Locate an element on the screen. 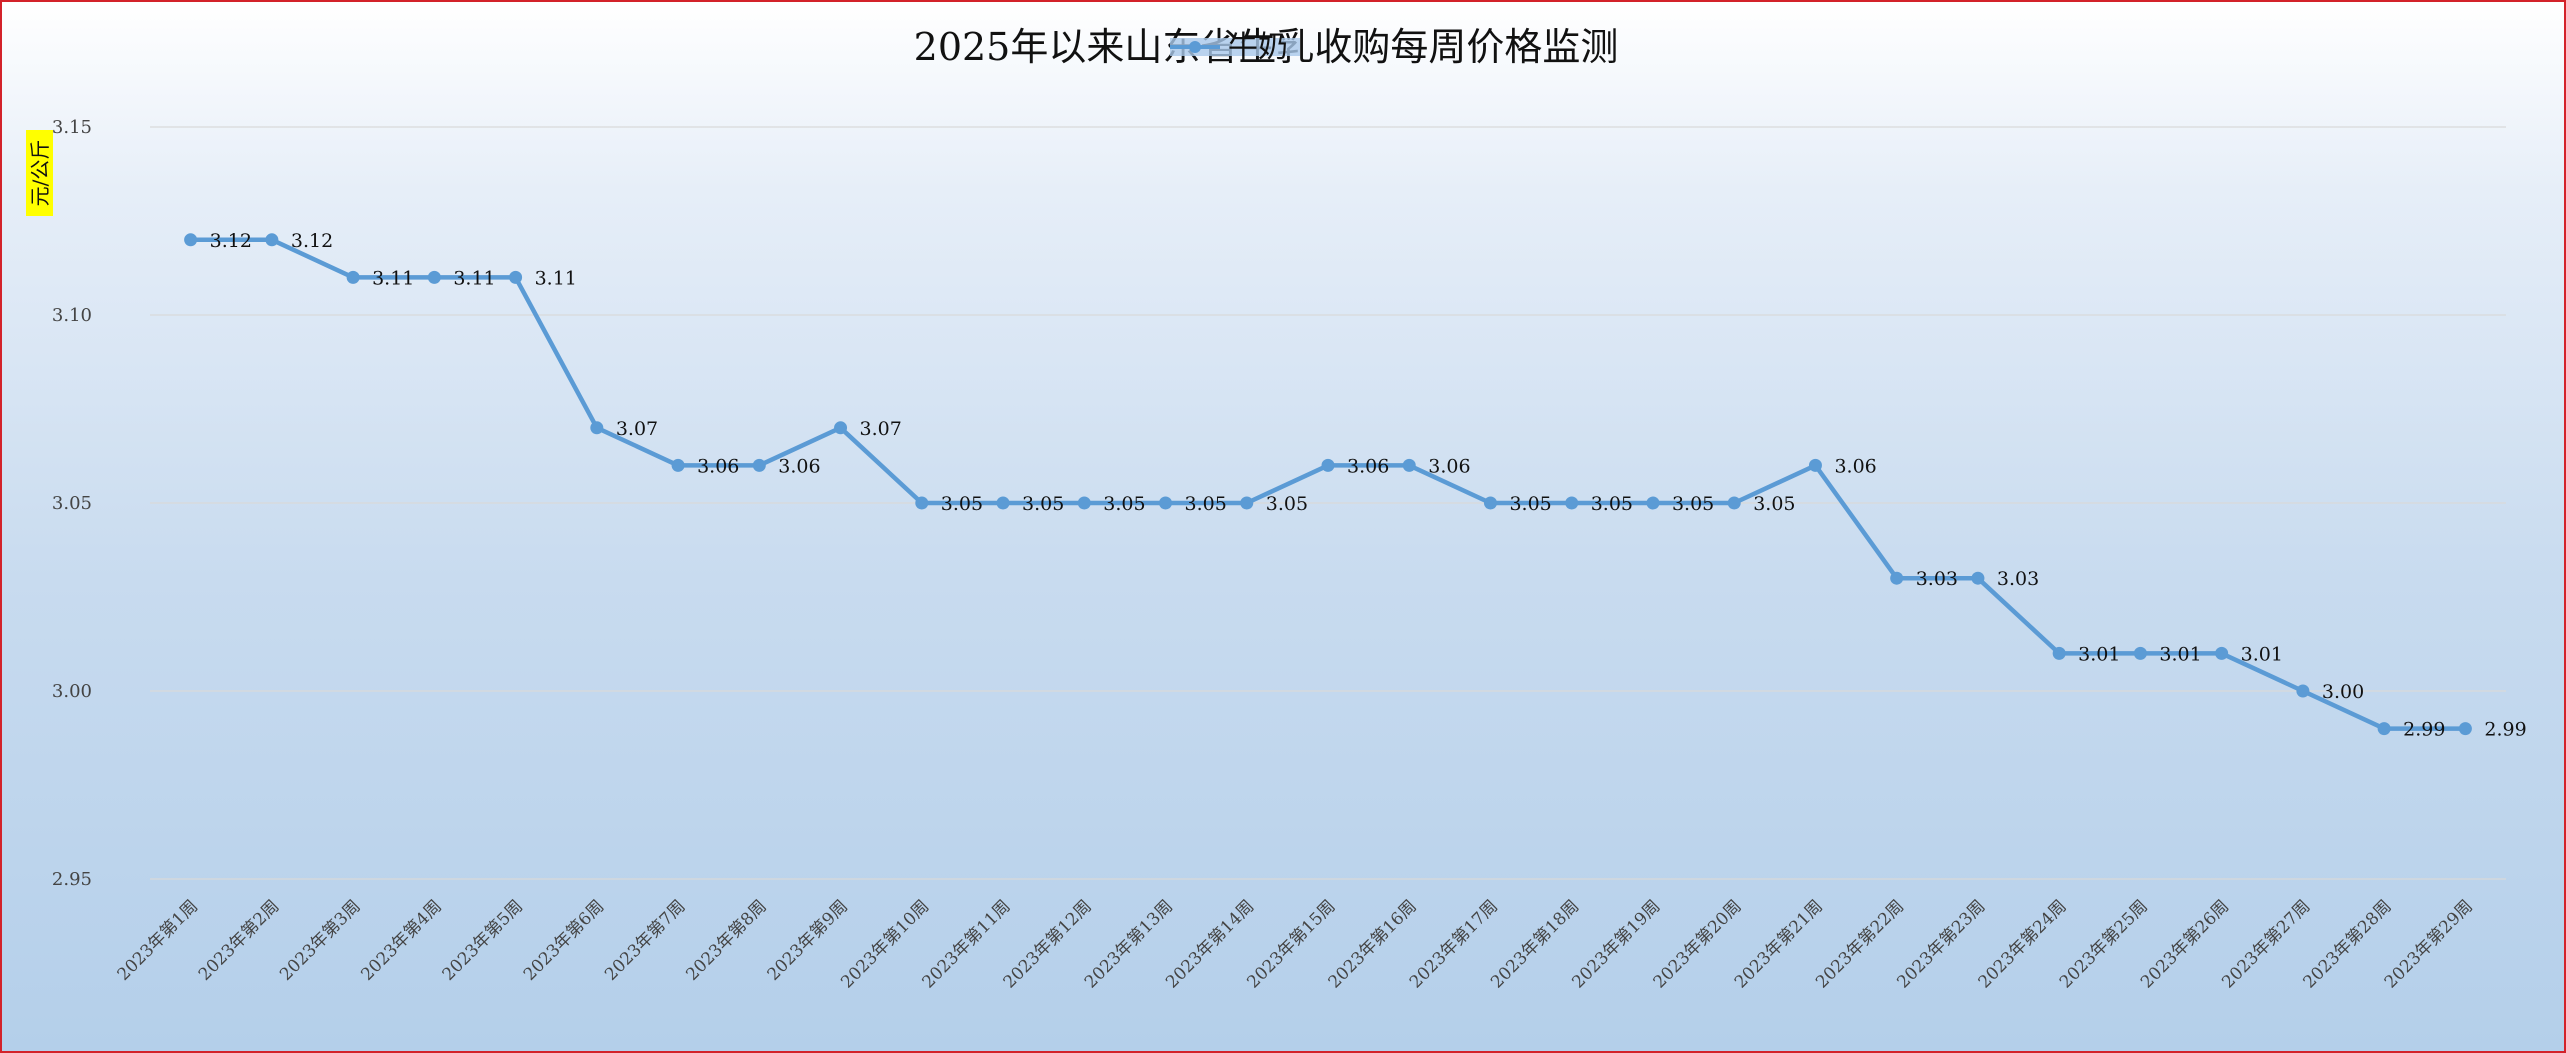  data-label: 3.00 is located at coordinates (2343, 692).